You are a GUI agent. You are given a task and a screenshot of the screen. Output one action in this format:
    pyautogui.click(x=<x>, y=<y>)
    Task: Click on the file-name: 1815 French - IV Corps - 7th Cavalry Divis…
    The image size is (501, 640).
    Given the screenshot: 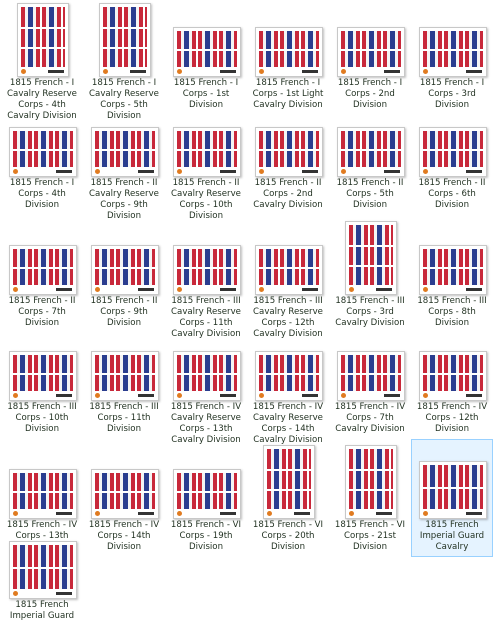 What is the action you would take?
    pyautogui.click(x=370, y=418)
    